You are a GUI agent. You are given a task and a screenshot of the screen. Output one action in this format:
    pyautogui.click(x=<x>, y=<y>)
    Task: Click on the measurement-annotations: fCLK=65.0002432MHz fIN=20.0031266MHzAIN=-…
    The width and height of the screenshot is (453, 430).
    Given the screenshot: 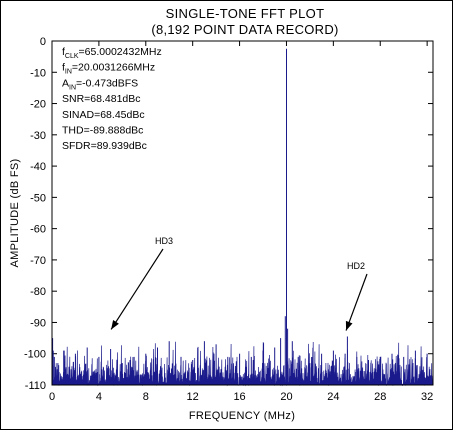 What is the action you would take?
    pyautogui.click(x=112, y=99)
    